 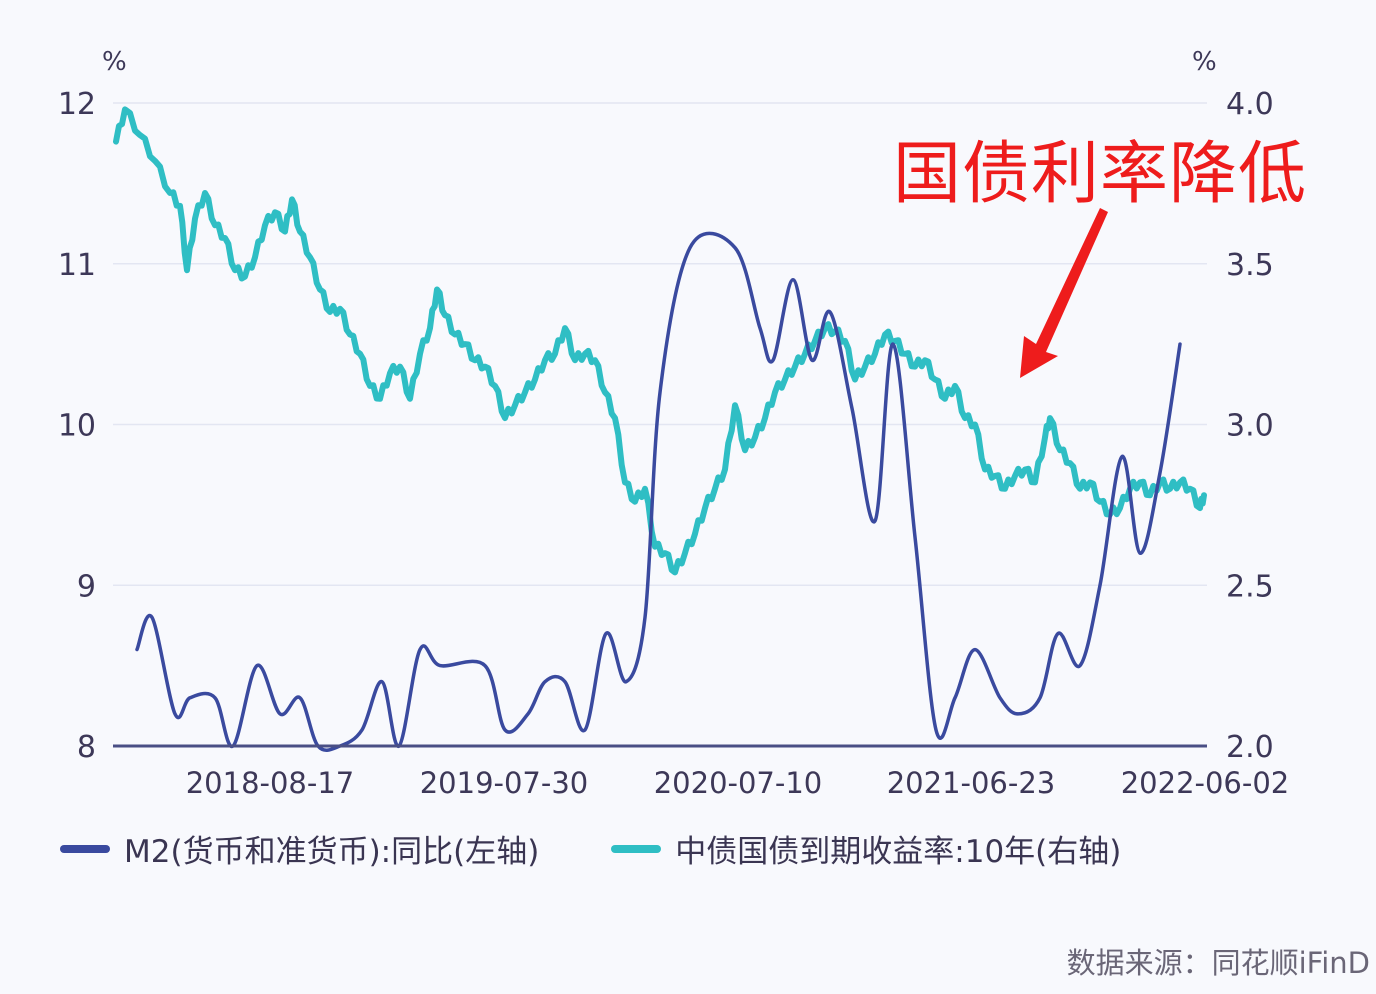 What do you see at coordinates (504, 783) in the screenshot?
I see `svg-text: 2019-07-30` at bounding box center [504, 783].